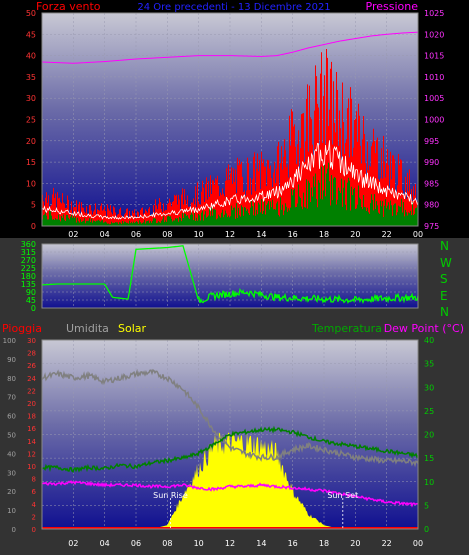  I want to click on y-tick-label: 40, so click(31, 56).